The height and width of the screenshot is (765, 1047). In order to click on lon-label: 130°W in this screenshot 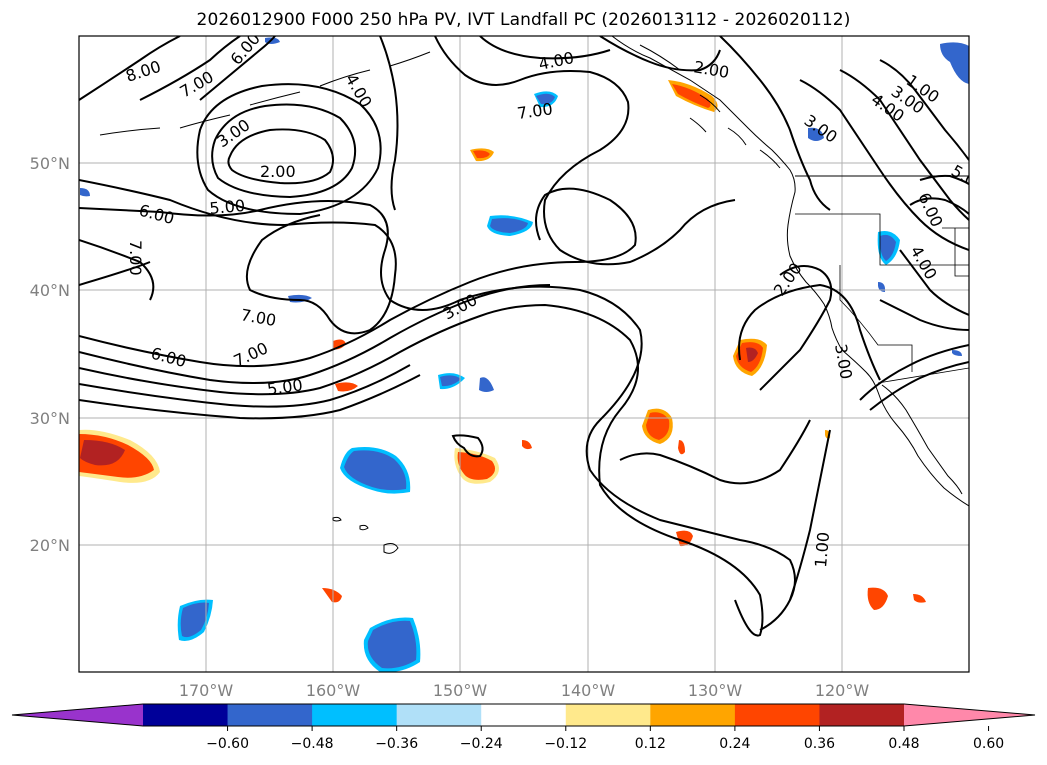, I will do `click(715, 690)`.